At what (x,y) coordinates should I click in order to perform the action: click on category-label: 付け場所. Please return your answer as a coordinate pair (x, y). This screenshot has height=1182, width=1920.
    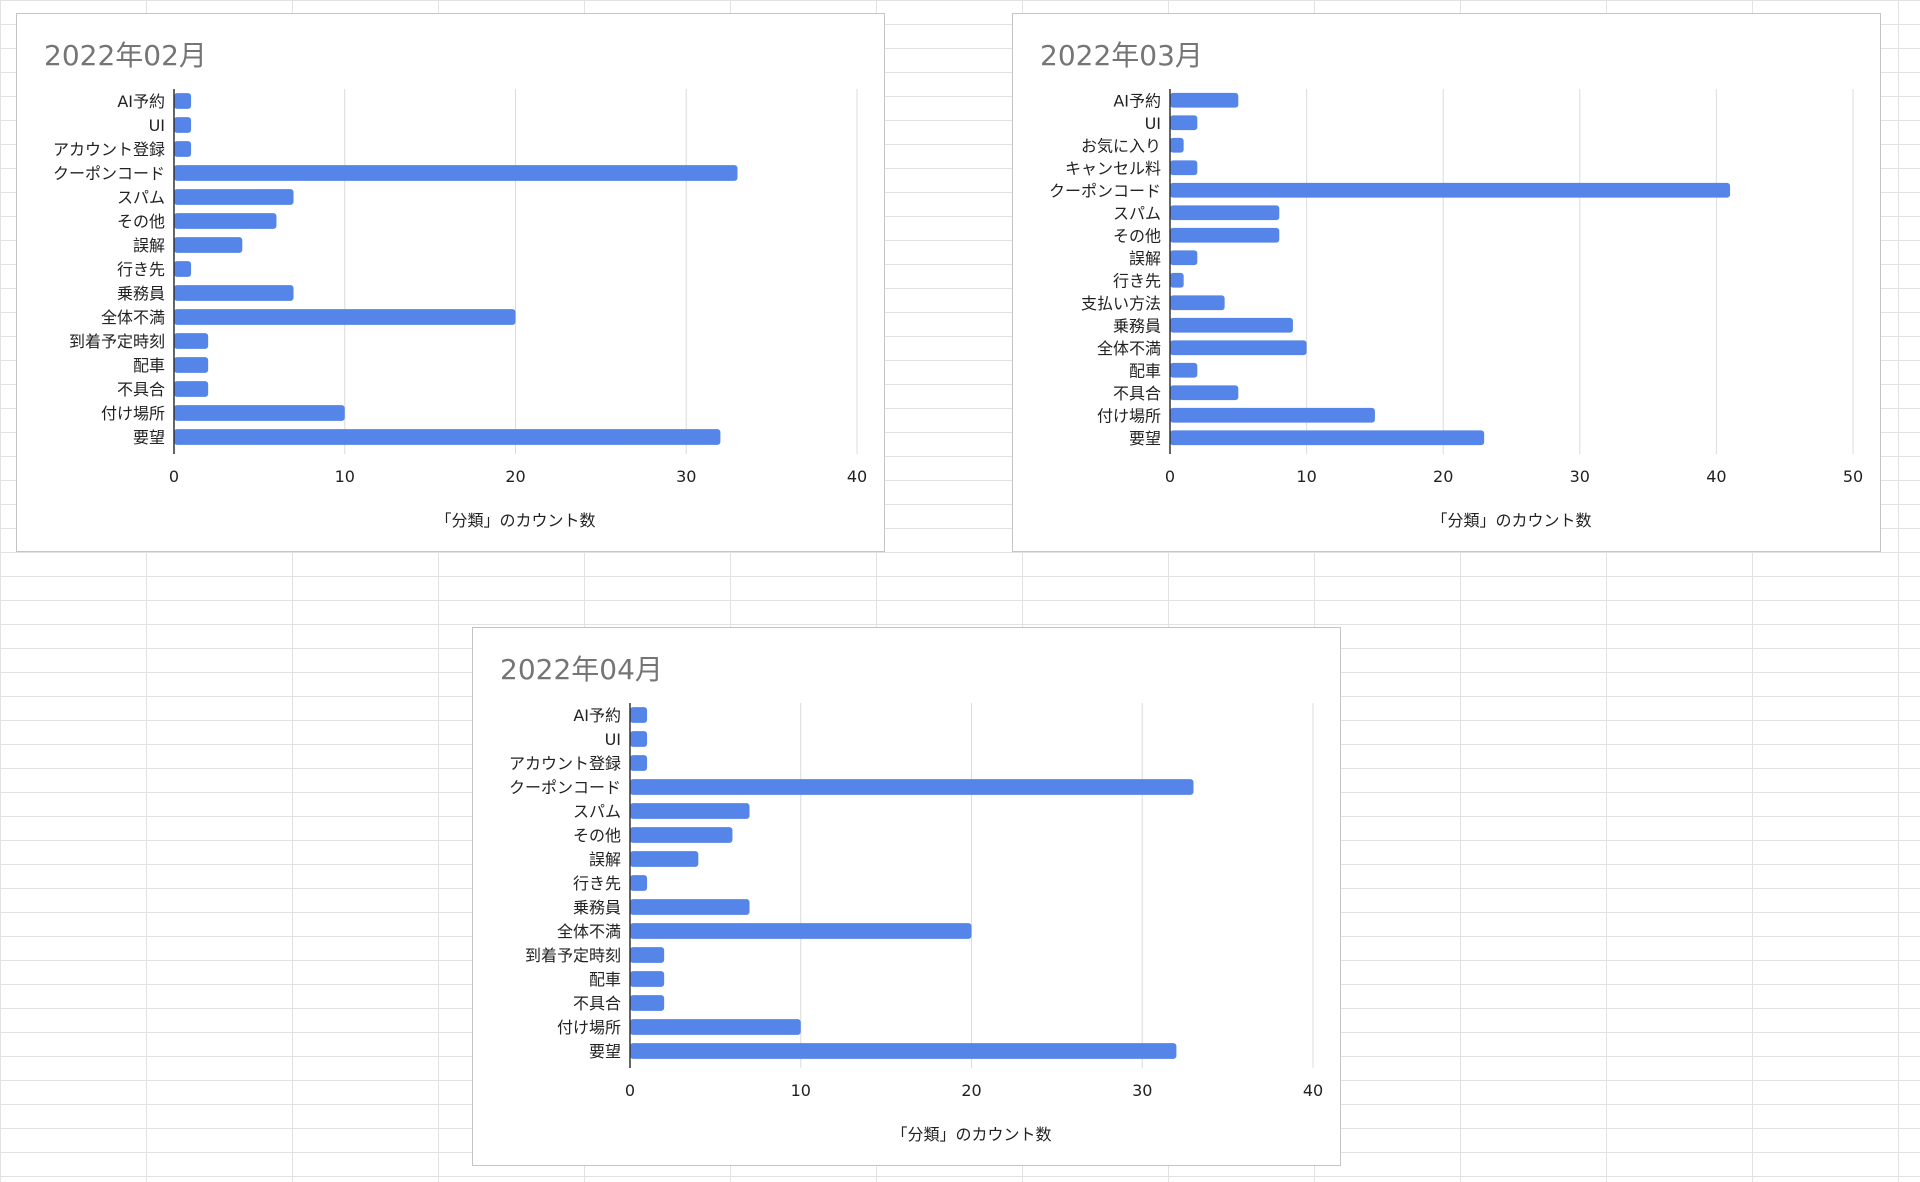
    Looking at the image, I should click on (1129, 415).